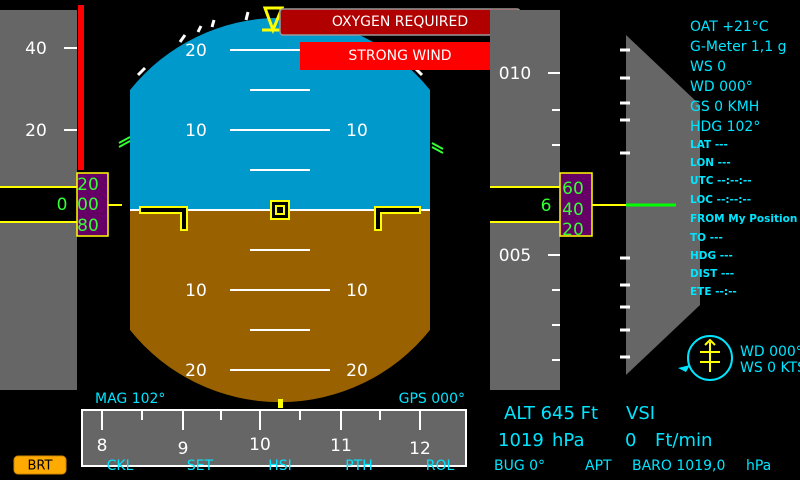  What do you see at coordinates (341, 446) in the screenshot?
I see `heading-label: 11` at bounding box center [341, 446].